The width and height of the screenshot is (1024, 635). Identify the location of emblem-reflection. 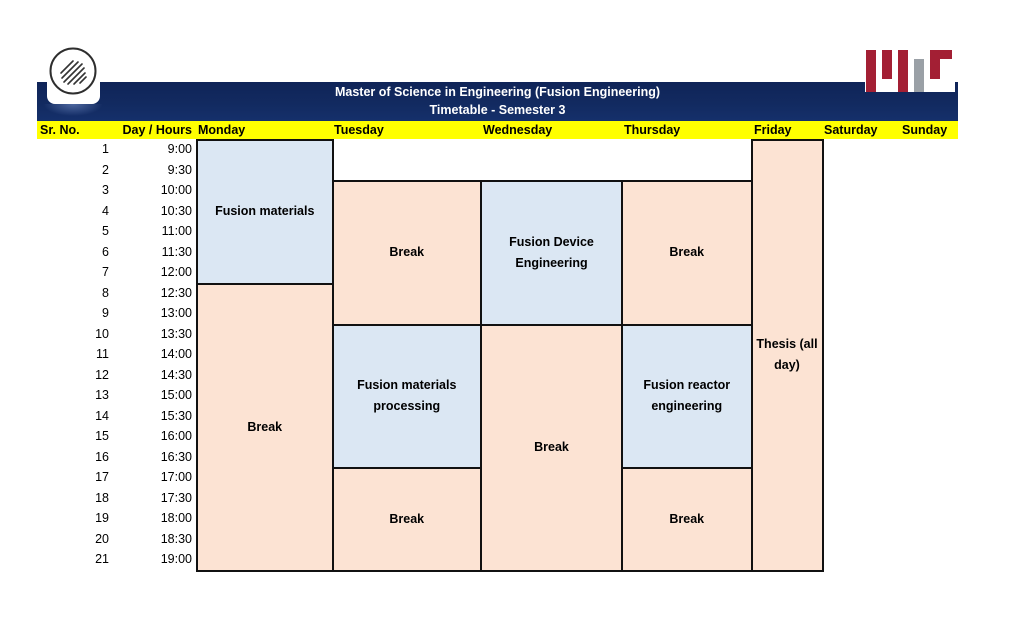
(73, 112).